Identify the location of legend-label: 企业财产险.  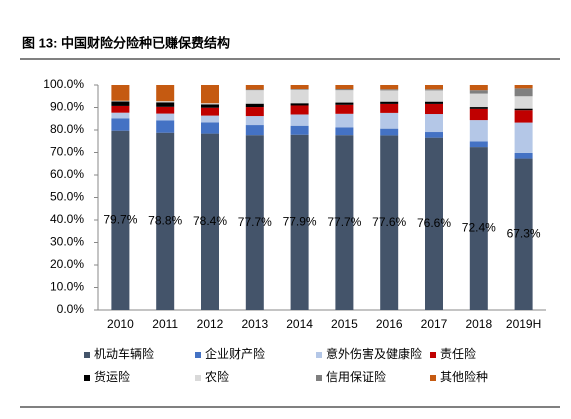
(235, 353).